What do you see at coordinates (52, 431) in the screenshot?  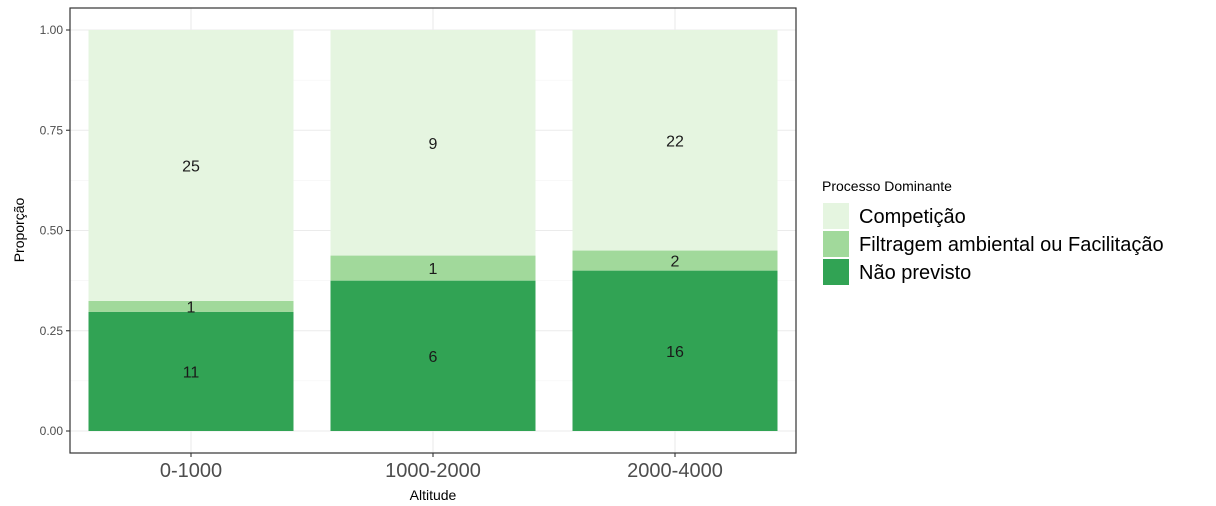 I see `y-tick-label: 0.00` at bounding box center [52, 431].